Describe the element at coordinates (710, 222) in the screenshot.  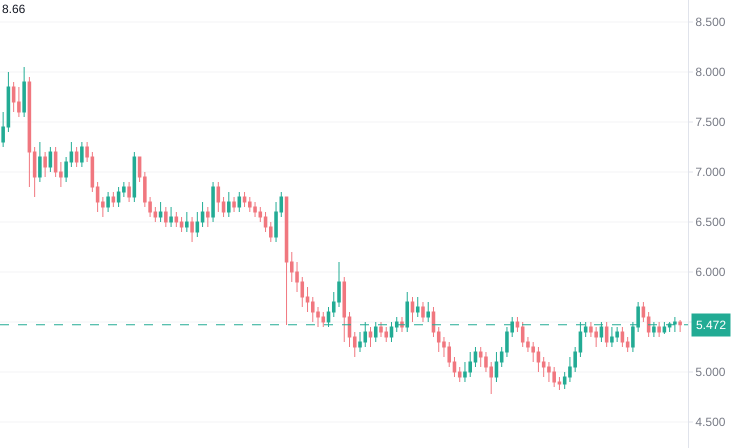
I see `y-tick-label: 6.500` at that location.